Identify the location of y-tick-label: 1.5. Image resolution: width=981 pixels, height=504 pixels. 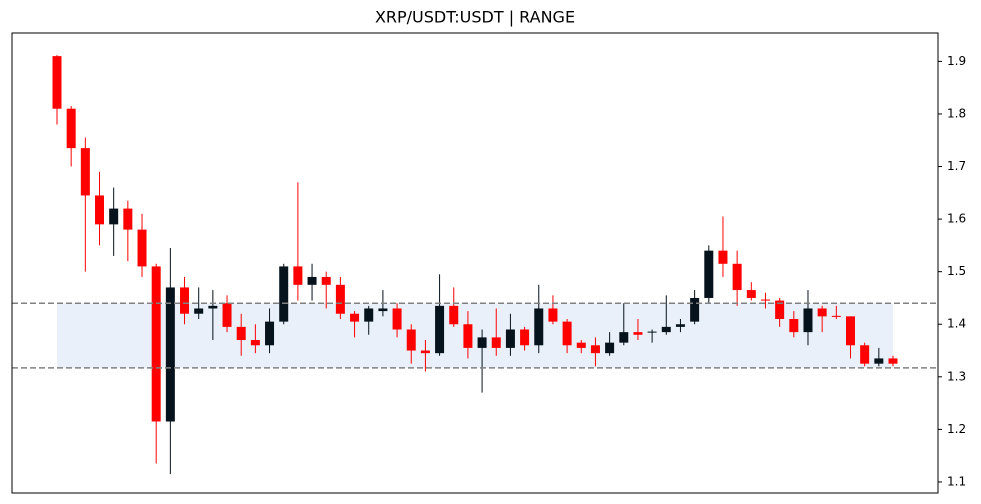
(956, 271).